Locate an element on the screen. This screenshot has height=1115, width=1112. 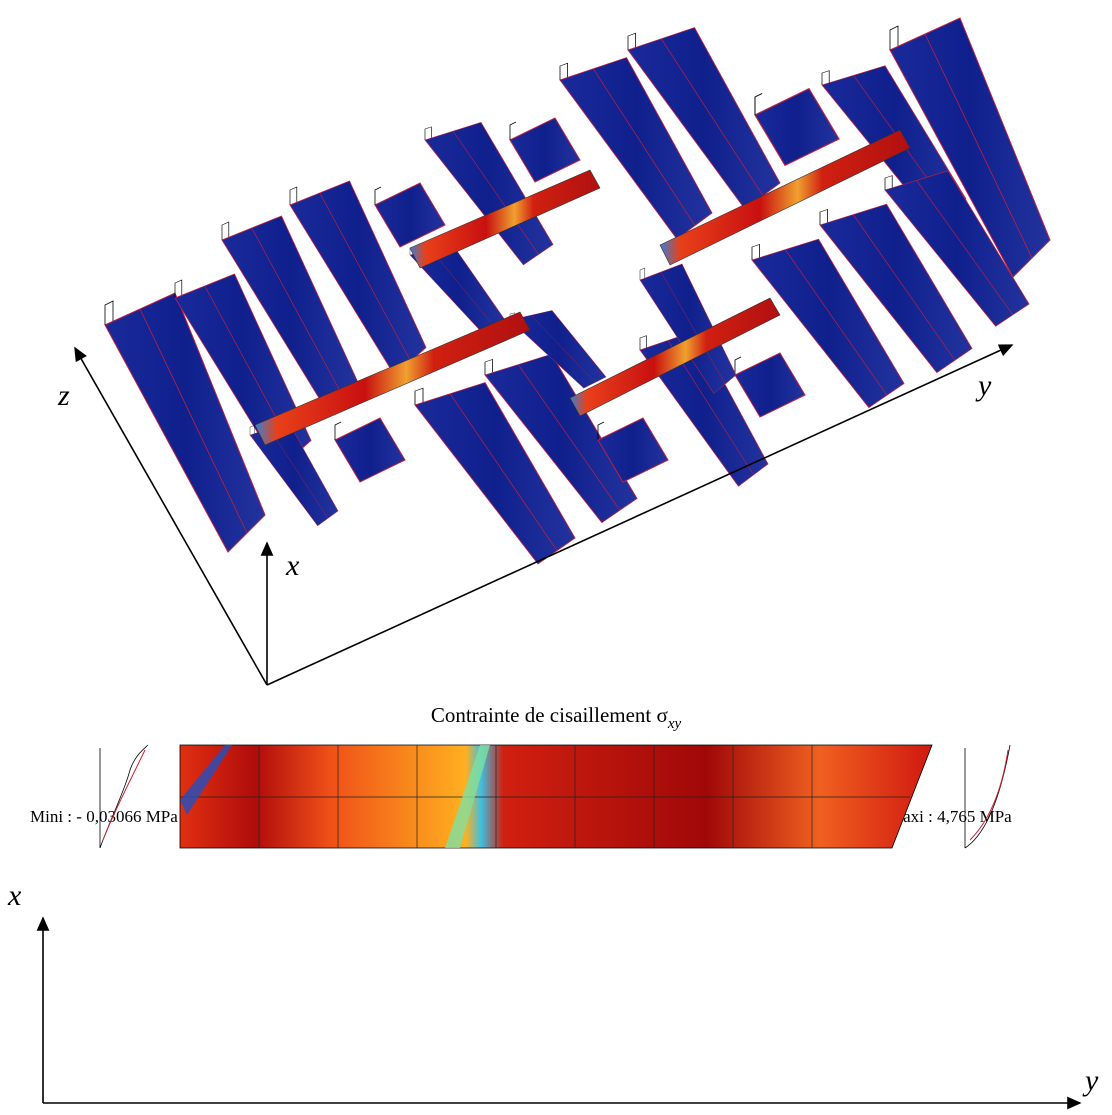
title-subscript: xy is located at coordinates (674, 724).